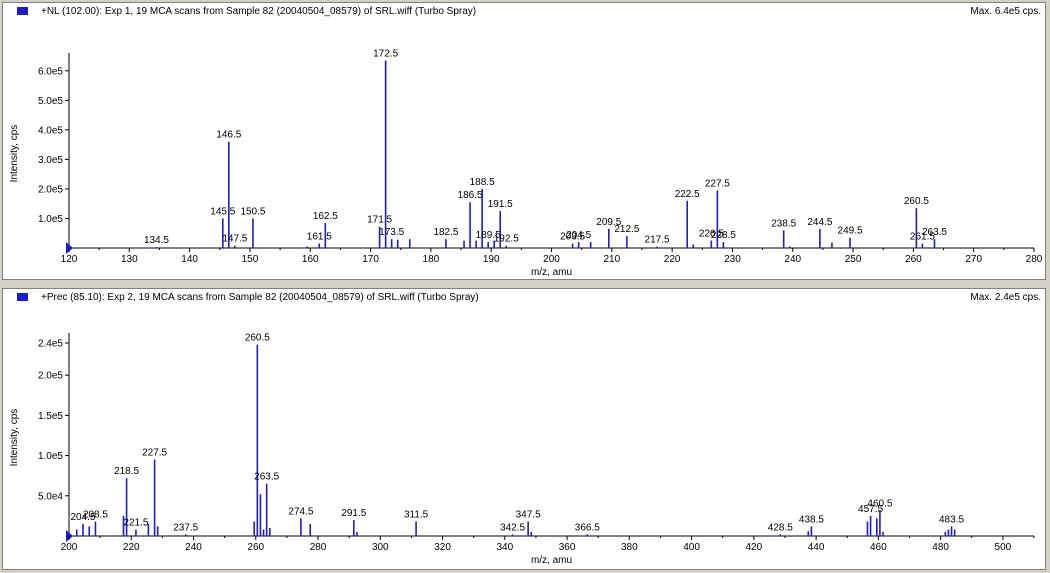 This screenshot has width=1050, height=573. What do you see at coordinates (657, 240) in the screenshot?
I see `peak-label: 217.5` at bounding box center [657, 240].